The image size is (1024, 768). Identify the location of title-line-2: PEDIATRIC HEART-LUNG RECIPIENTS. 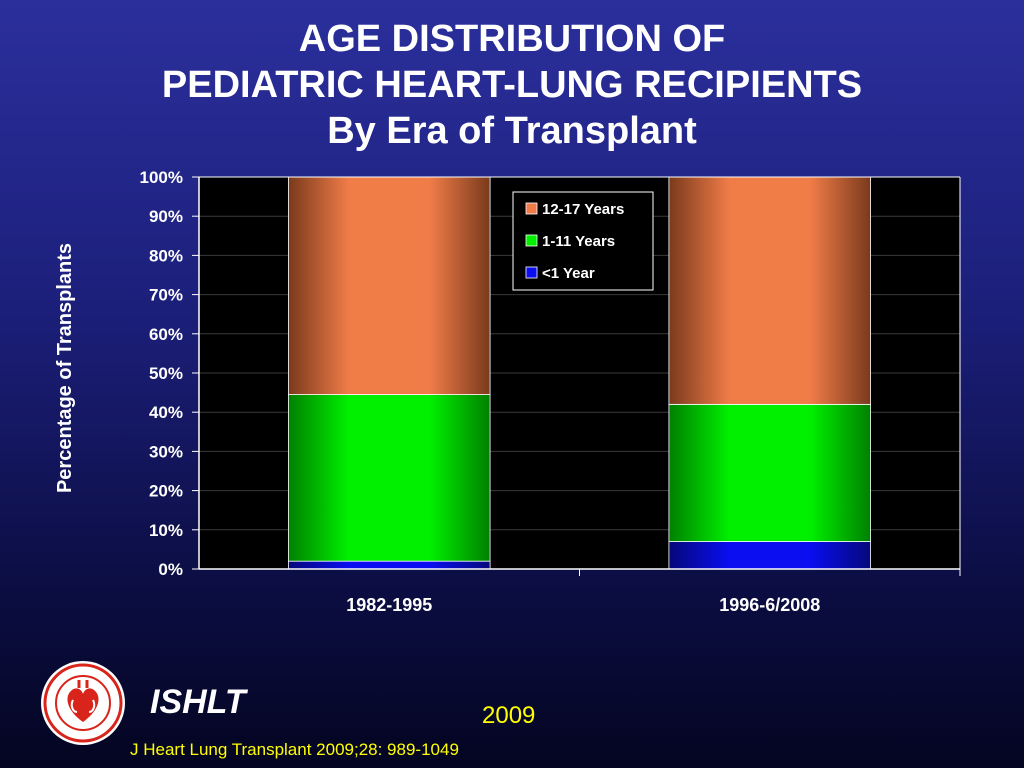
(512, 85).